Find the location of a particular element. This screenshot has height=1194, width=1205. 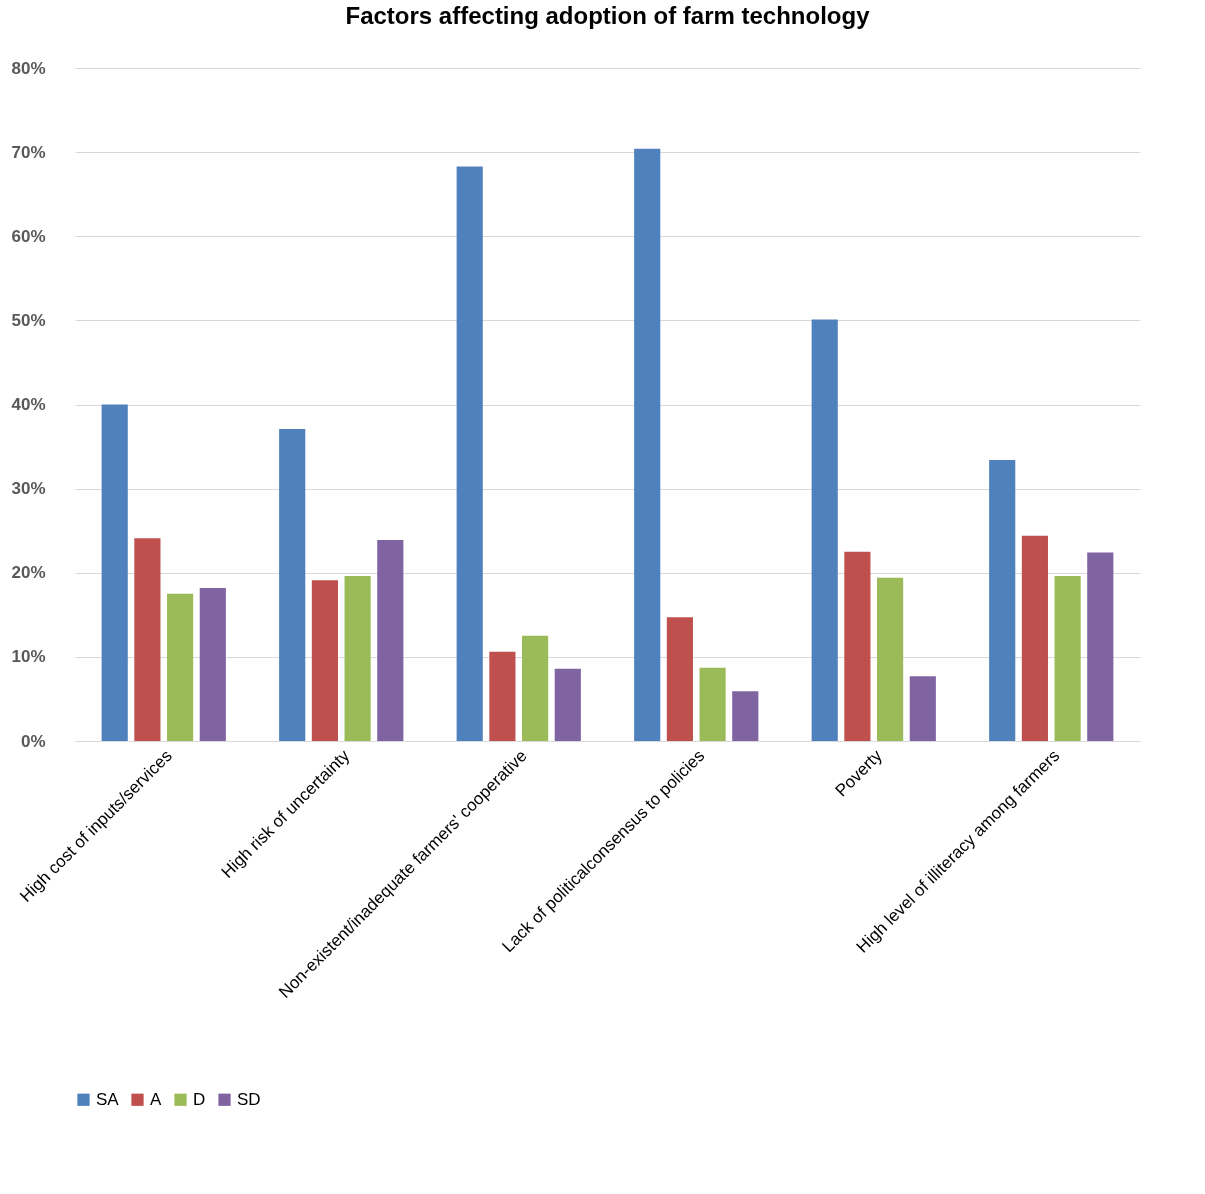

y-tick-label: 50% is located at coordinates (28, 320).